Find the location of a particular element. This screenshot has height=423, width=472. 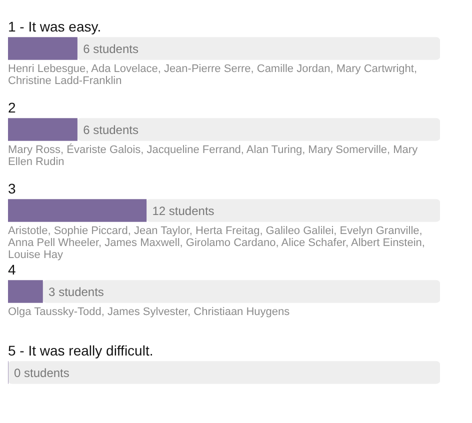

data-label: 0 students is located at coordinates (42, 373).